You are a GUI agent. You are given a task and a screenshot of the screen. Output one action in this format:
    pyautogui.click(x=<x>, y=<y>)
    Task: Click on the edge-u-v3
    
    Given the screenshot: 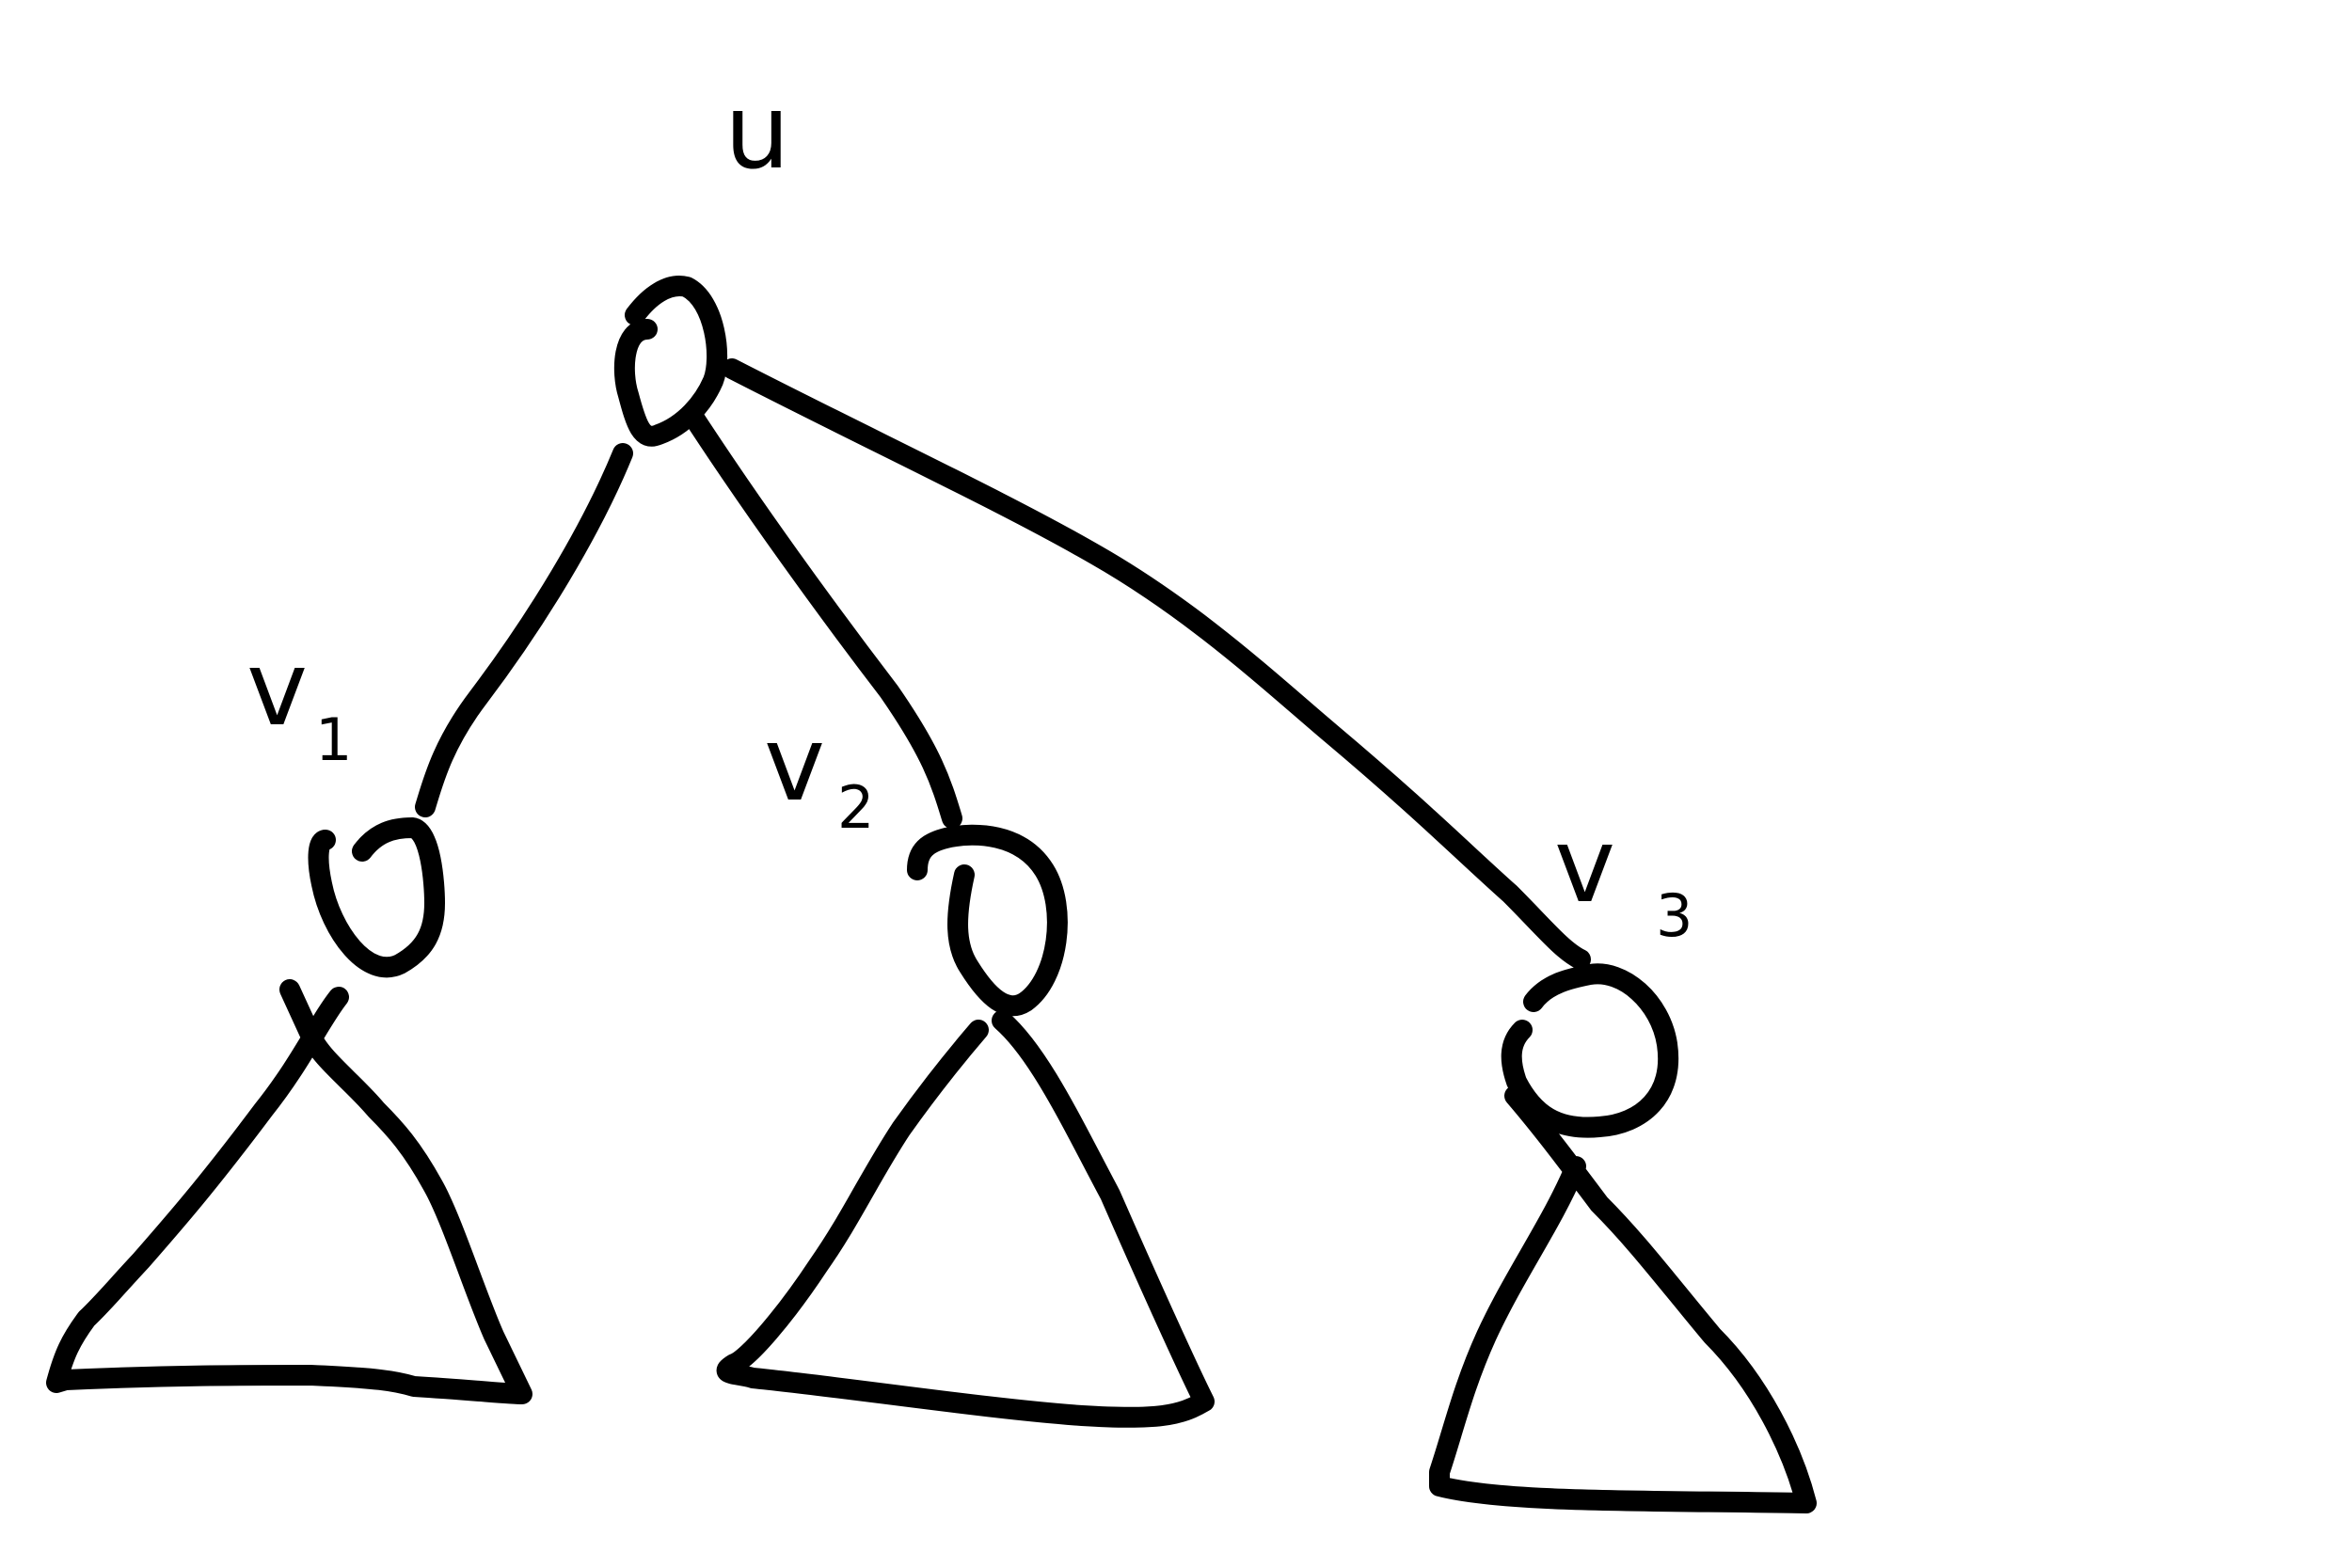 What is the action you would take?
    pyautogui.click(x=1156, y=664)
    